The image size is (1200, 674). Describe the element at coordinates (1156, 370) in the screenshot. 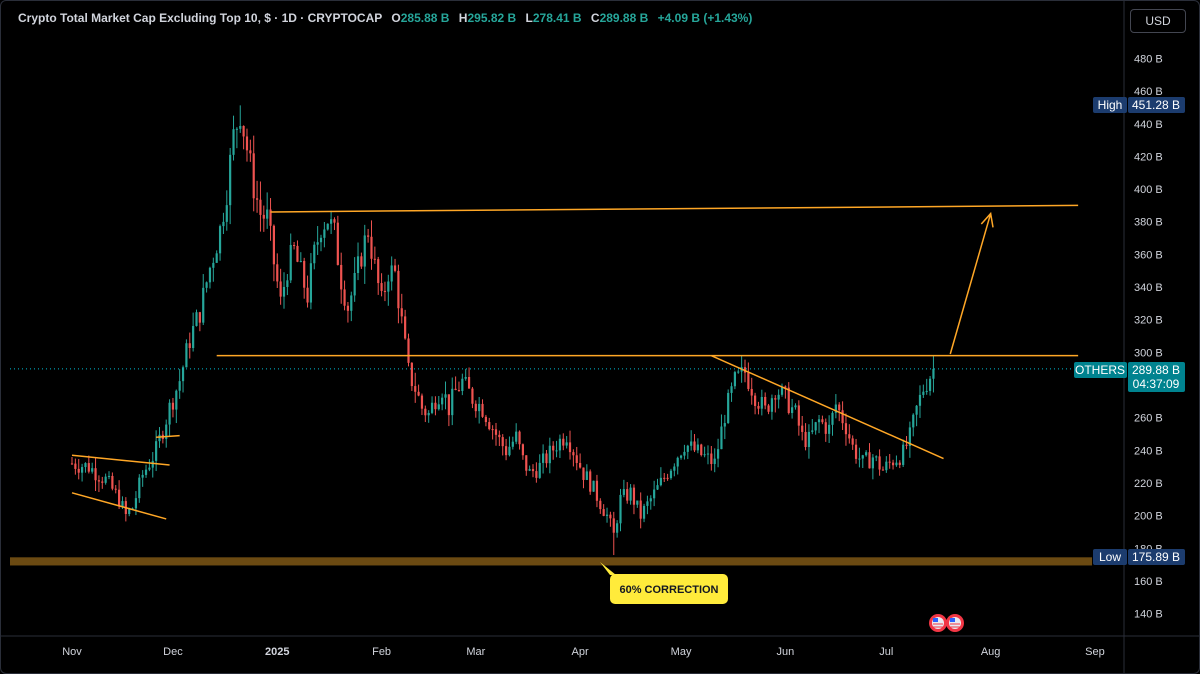

I see `last-tag-value: 289.88 B` at that location.